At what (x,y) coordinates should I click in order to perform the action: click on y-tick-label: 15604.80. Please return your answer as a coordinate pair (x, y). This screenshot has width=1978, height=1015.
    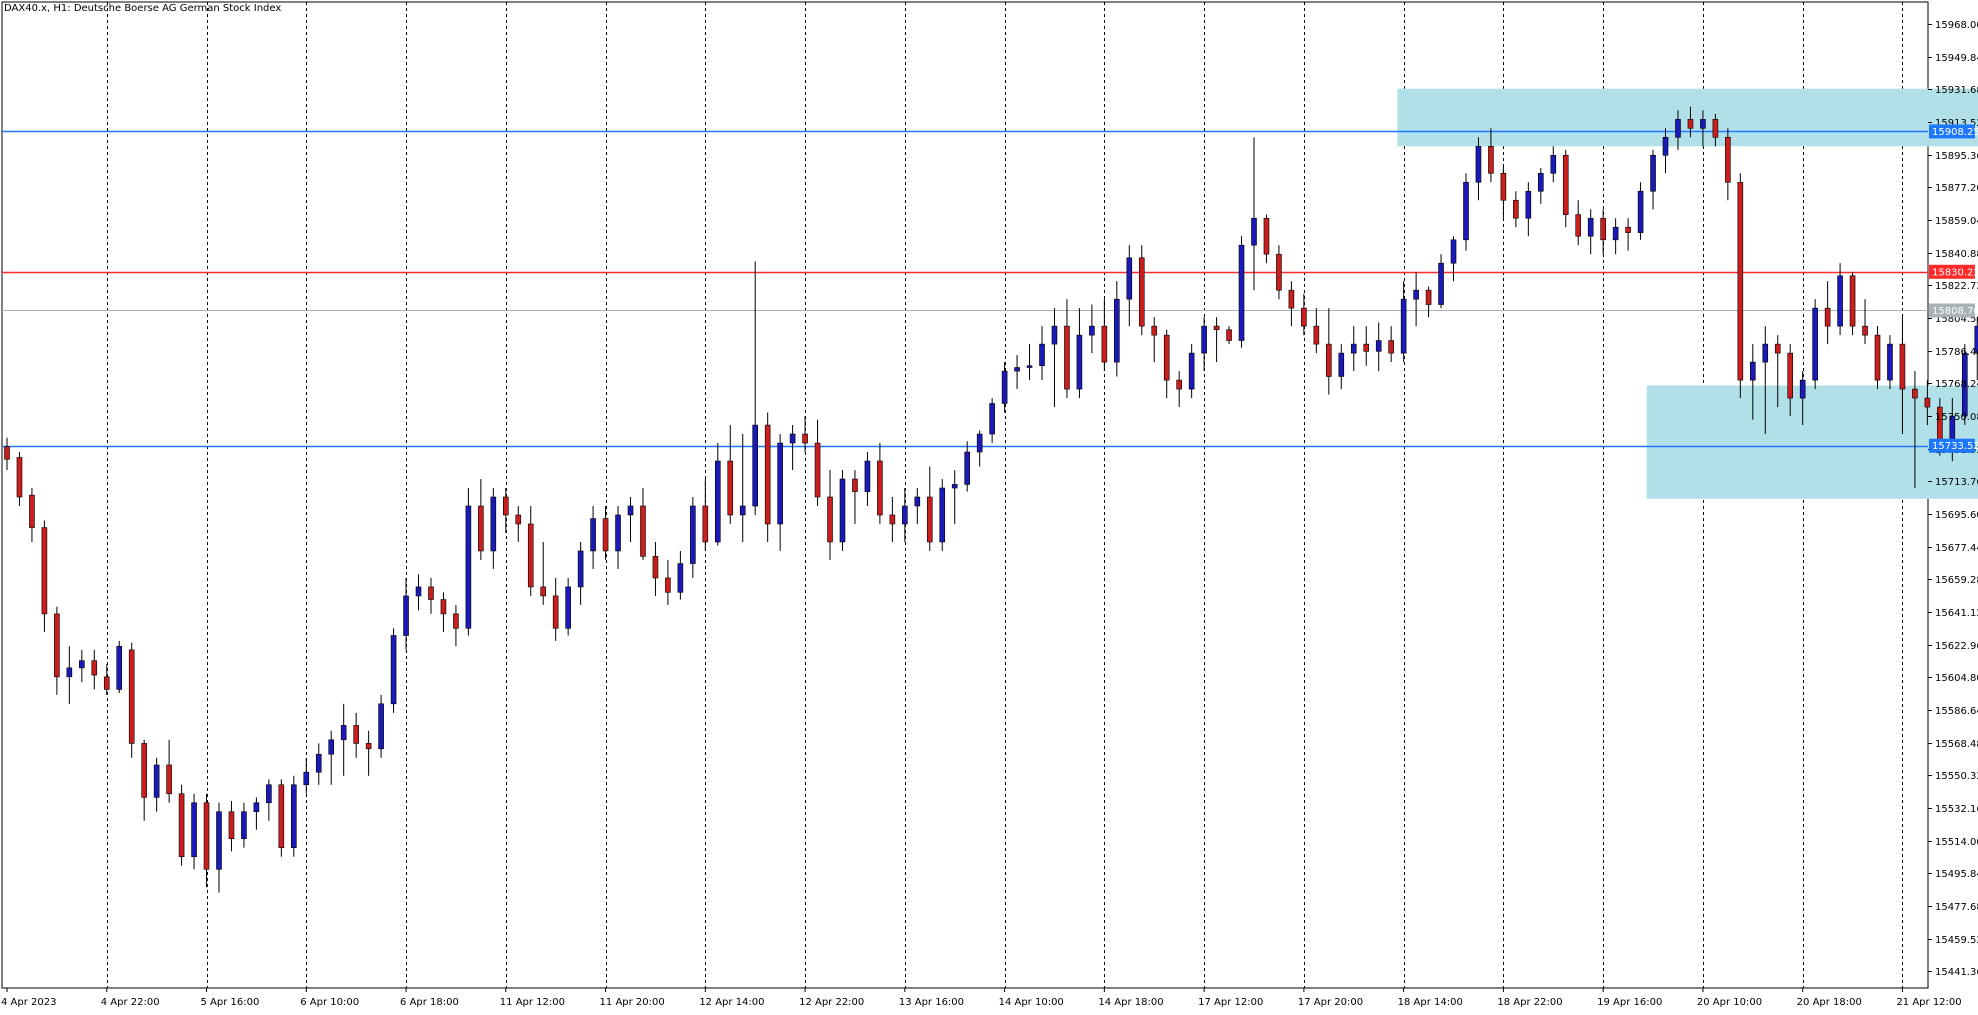
    Looking at the image, I should click on (1956, 678).